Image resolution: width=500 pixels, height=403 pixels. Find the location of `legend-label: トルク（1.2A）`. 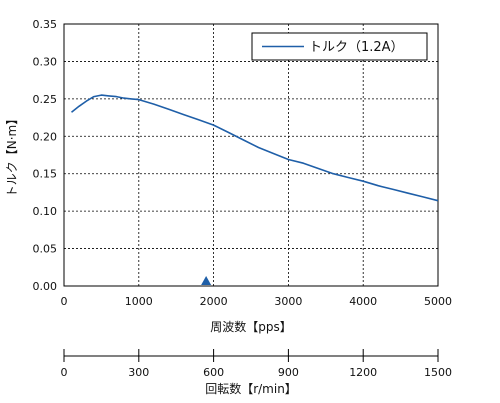

legend-label: トルク（1.2A） is located at coordinates (356, 47).